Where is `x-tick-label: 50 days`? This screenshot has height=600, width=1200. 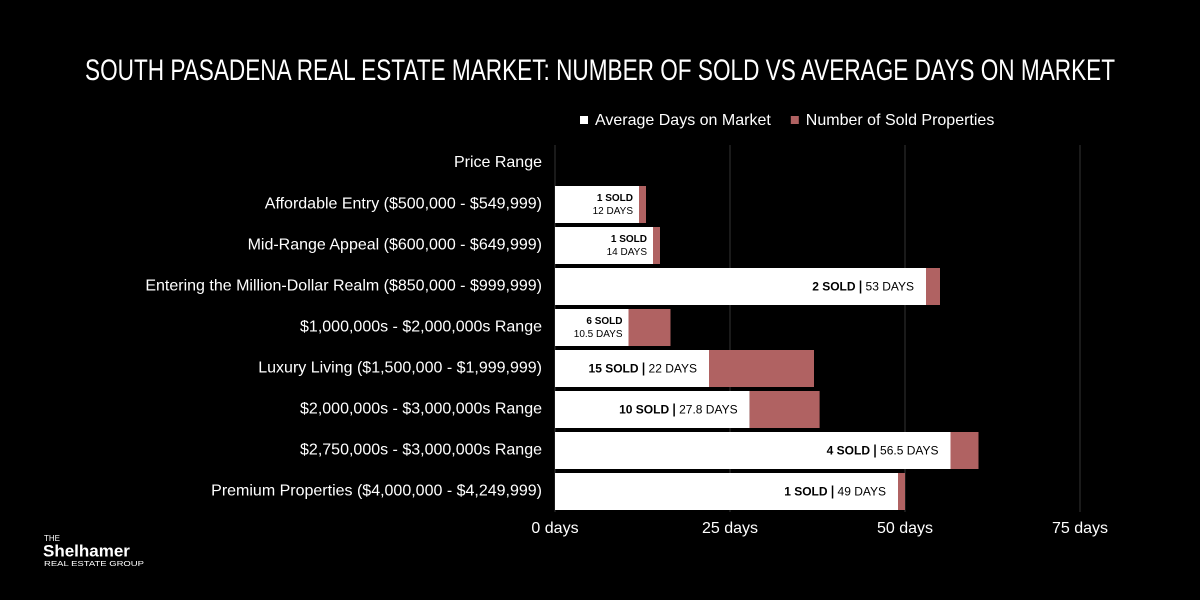
x-tick-label: 50 days is located at coordinates (905, 528).